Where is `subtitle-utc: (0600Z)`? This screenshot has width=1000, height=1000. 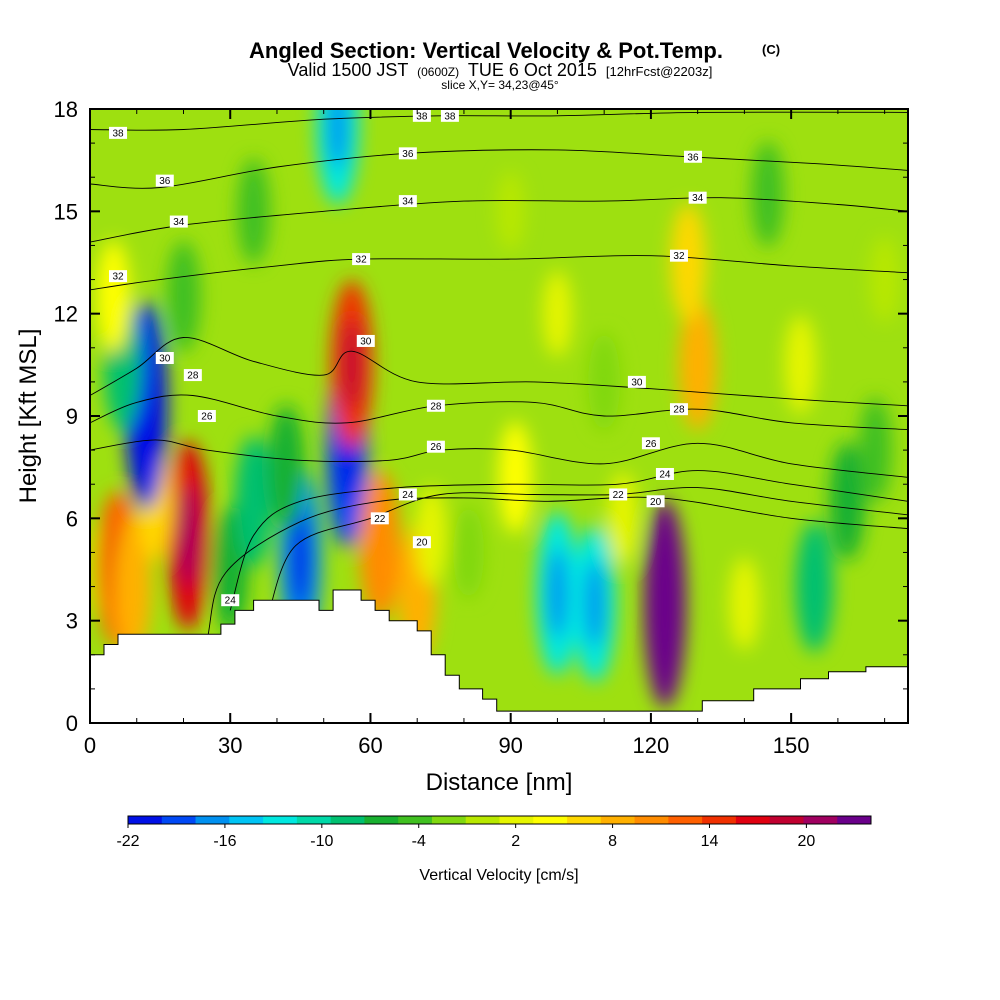 subtitle-utc: (0600Z) is located at coordinates (438, 72).